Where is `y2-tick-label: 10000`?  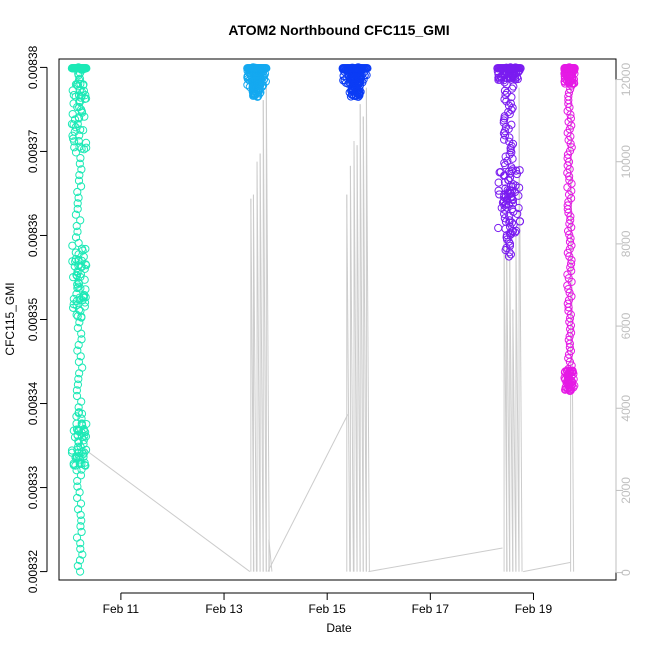 y2-tick-label: 10000 is located at coordinates (626, 162).